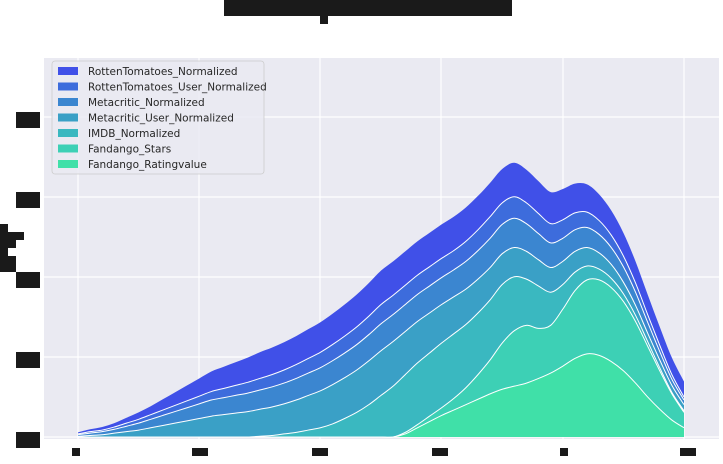  I want to click on legend-label: RottenTomatoes_User_Normalized, so click(177, 88).